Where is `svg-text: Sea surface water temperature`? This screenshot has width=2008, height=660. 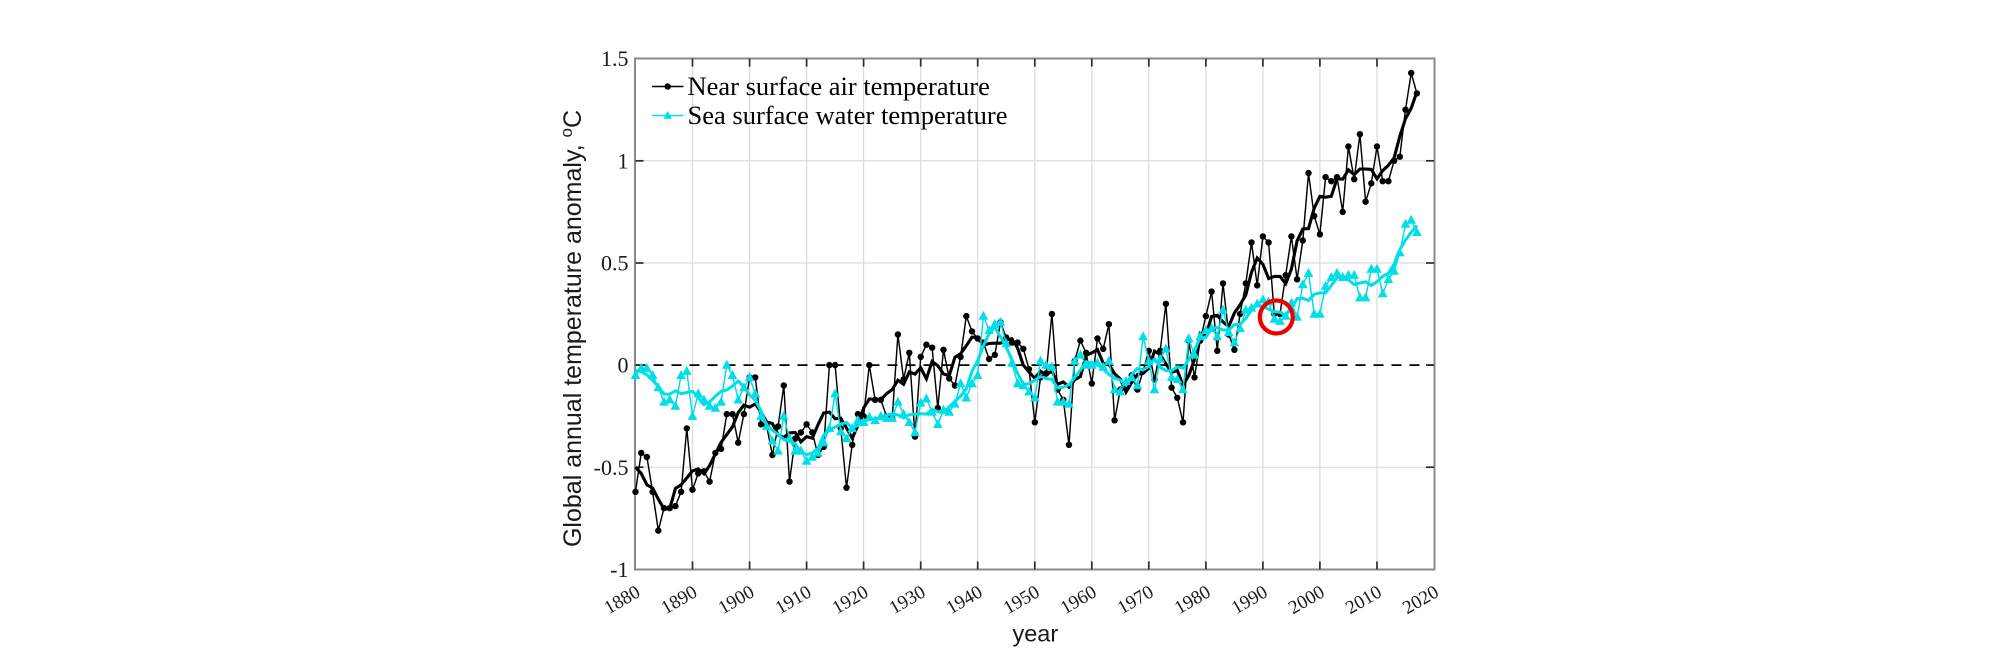 svg-text: Sea surface water temperature is located at coordinates (848, 115).